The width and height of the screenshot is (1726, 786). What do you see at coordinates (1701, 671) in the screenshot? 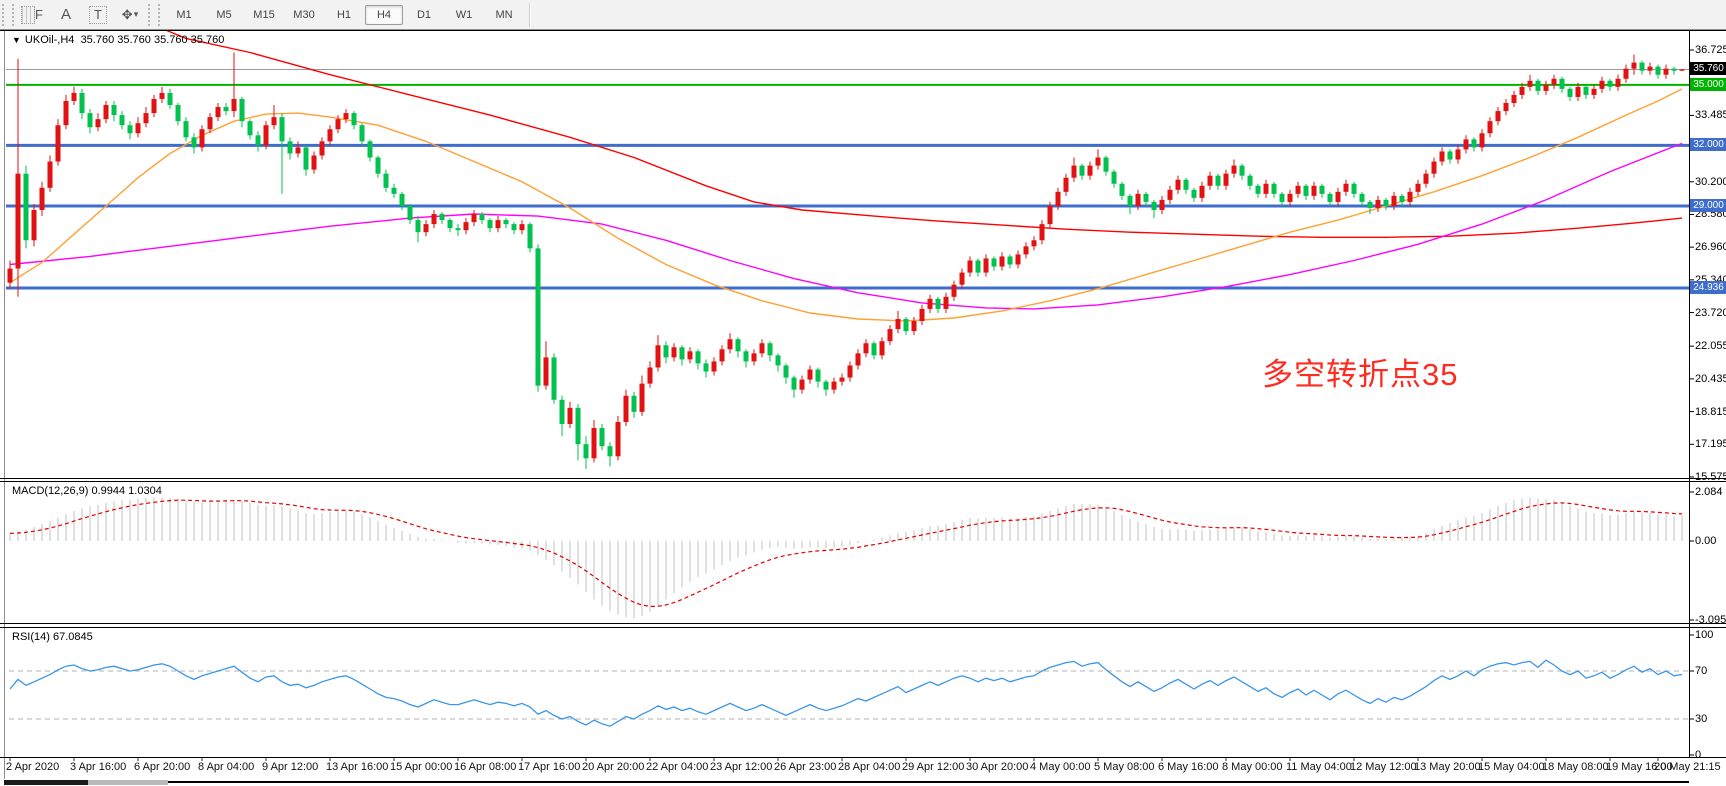
I see `rsi-axis-70: 70` at bounding box center [1701, 671].